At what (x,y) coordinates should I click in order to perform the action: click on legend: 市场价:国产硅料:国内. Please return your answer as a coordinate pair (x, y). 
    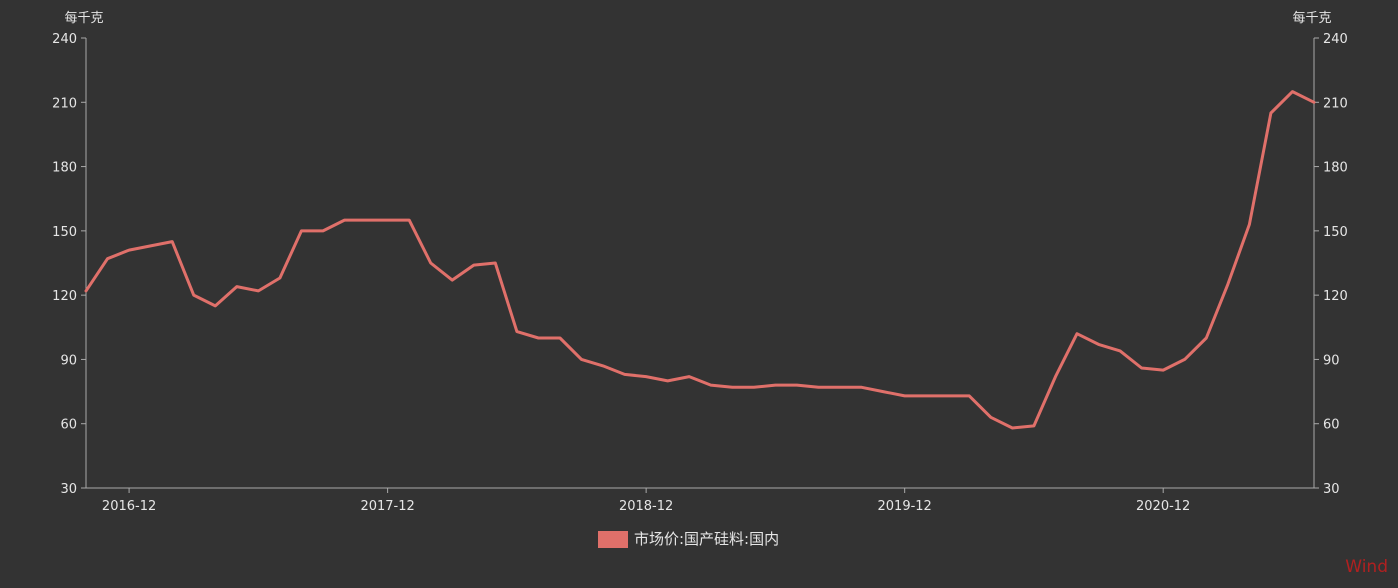
    Looking at the image, I should click on (688, 539).